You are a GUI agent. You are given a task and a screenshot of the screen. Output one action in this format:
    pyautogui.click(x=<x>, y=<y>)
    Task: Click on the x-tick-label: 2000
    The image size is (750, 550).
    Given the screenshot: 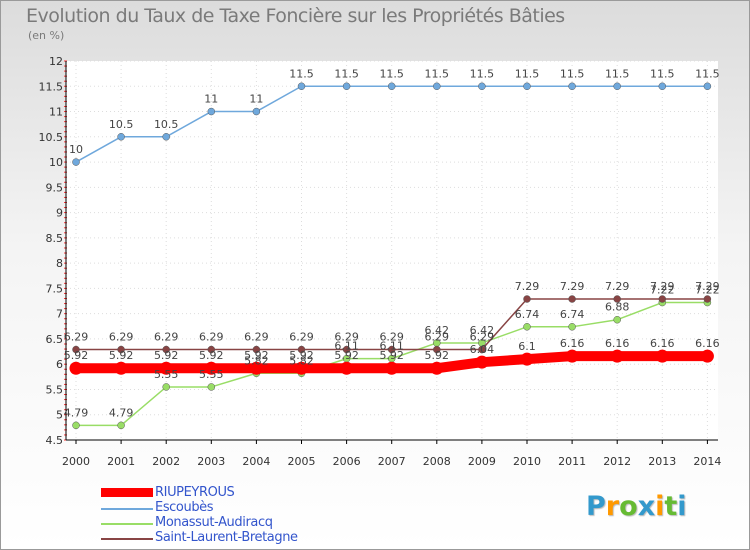 What is the action you would take?
    pyautogui.click(x=76, y=461)
    